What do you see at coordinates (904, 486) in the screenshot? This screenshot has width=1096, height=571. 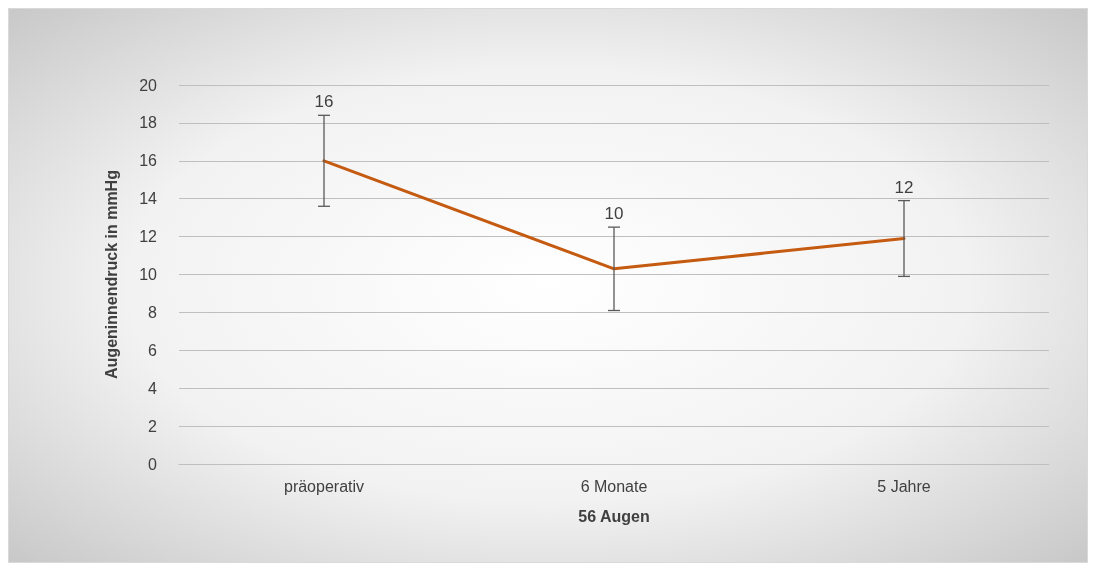 I see `x-tick-label: 5 Jahre` at bounding box center [904, 486].